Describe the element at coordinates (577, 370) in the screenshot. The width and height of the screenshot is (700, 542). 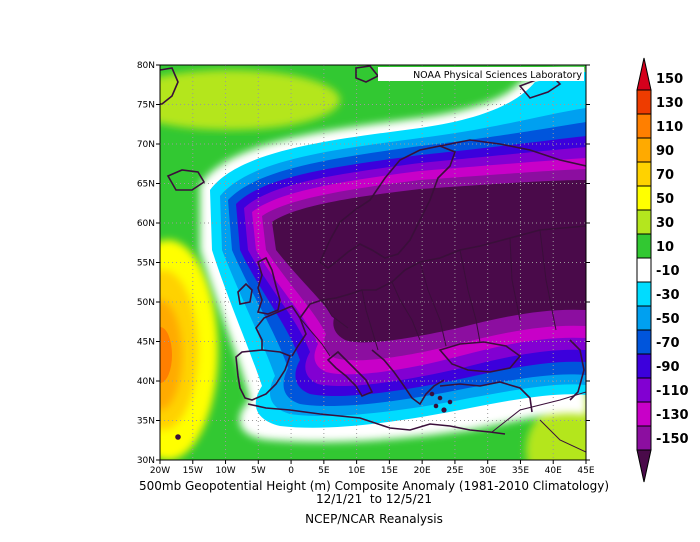
I see `coast-caspian` at that location.